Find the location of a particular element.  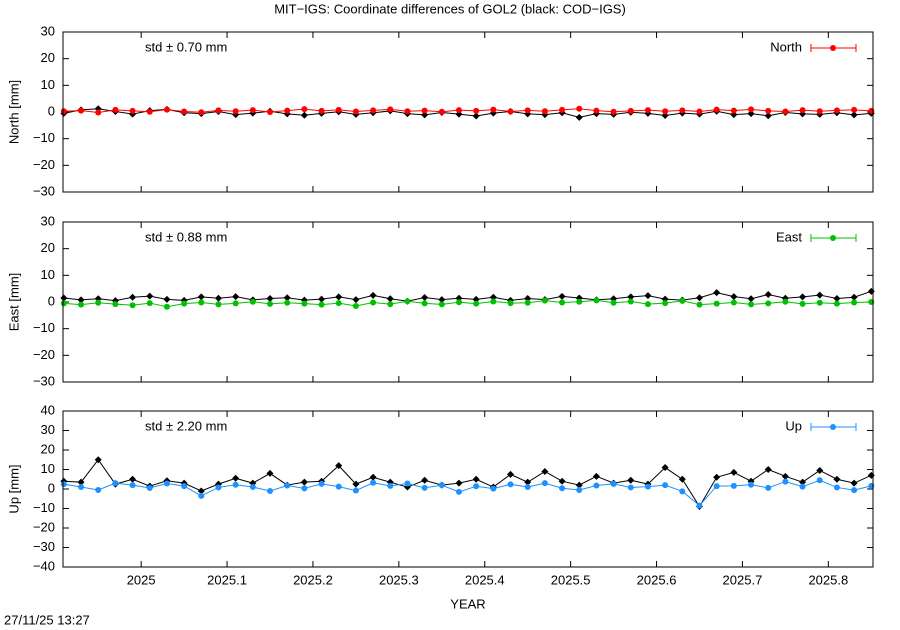

y-tick-label: 0 is located at coordinates (51, 487).